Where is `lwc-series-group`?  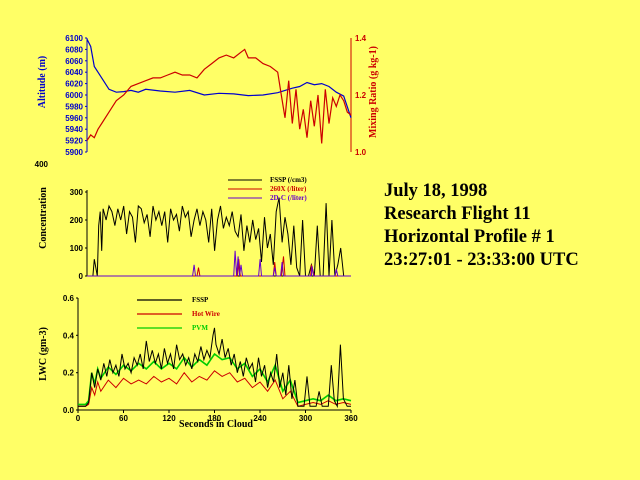
lwc-series-group is located at coordinates (215, 368).